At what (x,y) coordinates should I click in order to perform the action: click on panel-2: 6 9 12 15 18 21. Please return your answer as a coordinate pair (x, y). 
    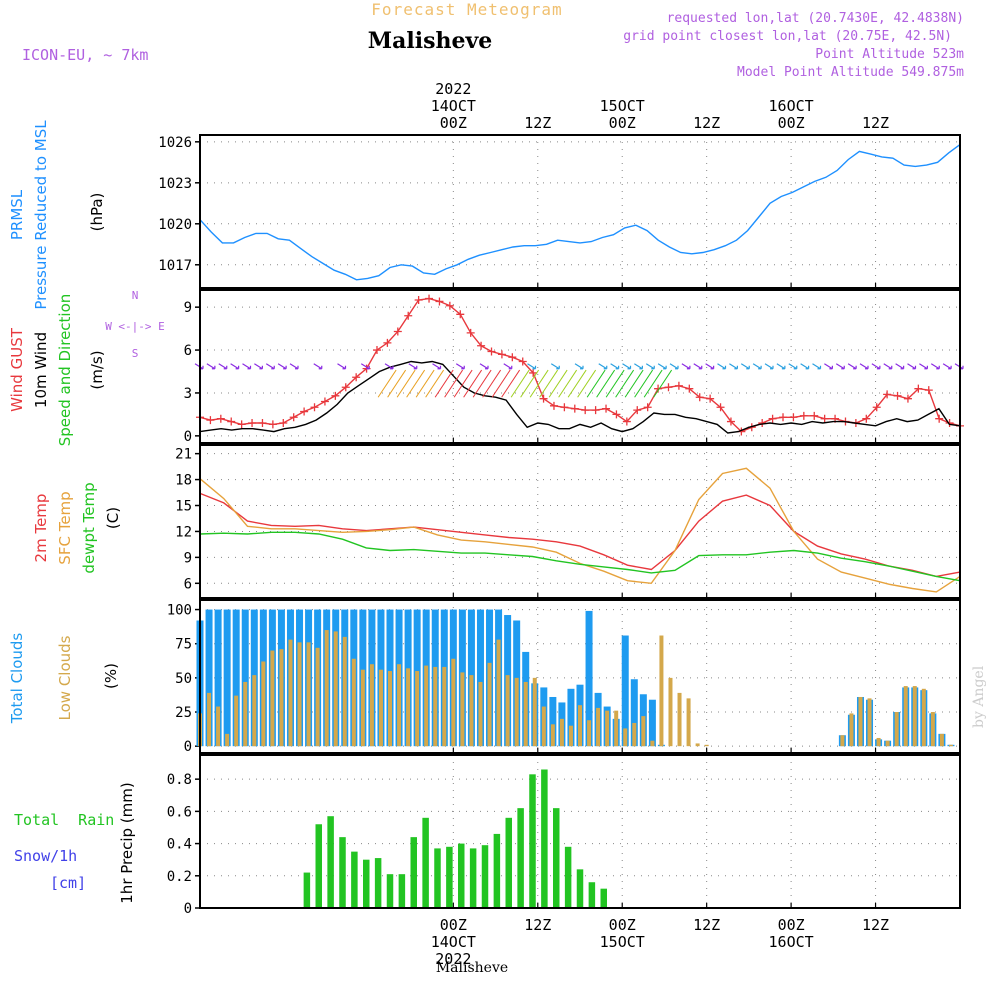
    Looking at the image, I should click on (568, 521).